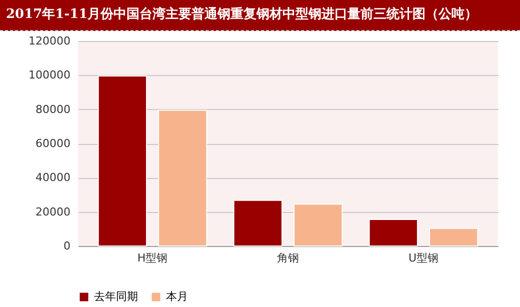 The width and height of the screenshot is (520, 307). I want to click on y-tick-label: 20000, so click(53, 211).